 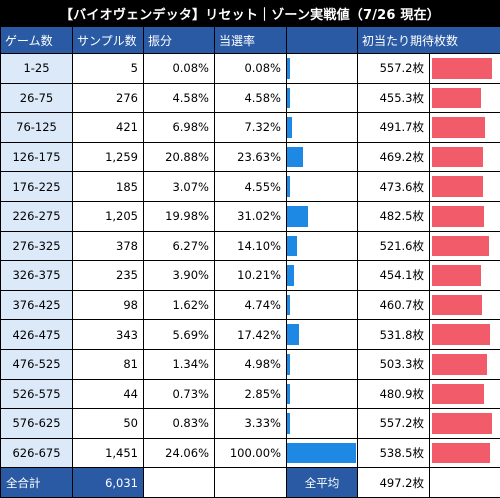 What do you see at coordinates (179, 128) in the screenshot?
I see `share-cell: 6.98%` at bounding box center [179, 128].